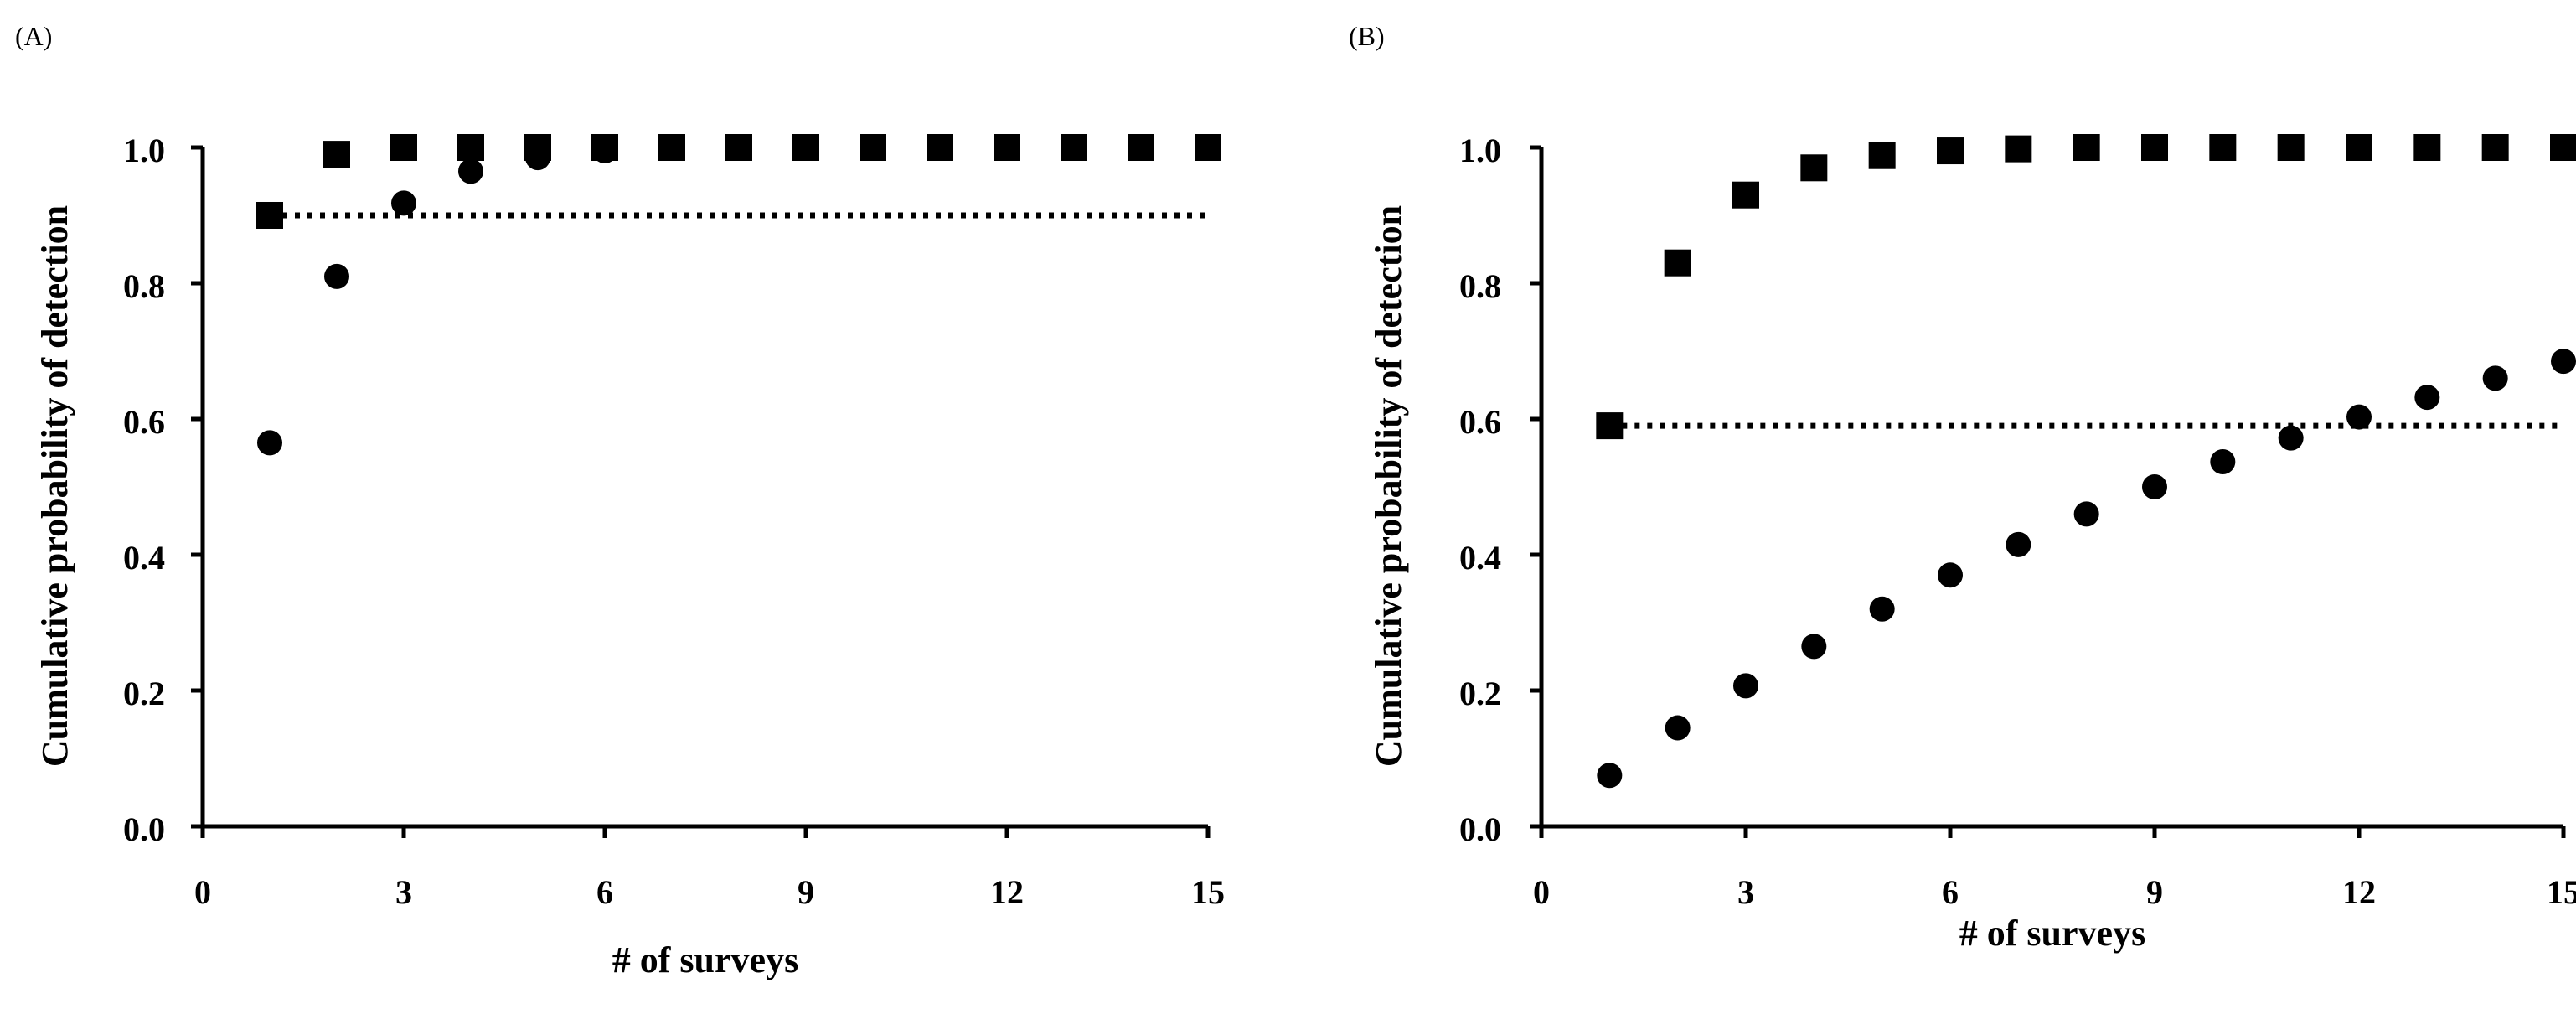 This screenshot has width=2576, height=1014. What do you see at coordinates (144, 286) in the screenshot?
I see `panel-a-ytick-label-4: 0.8` at bounding box center [144, 286].